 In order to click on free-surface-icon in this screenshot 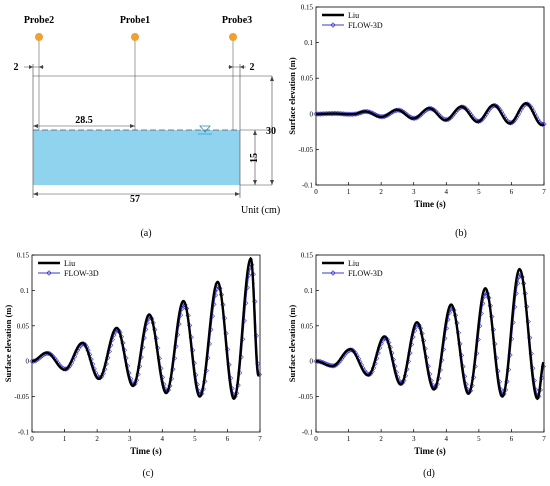, I will do `click(205, 129)`.